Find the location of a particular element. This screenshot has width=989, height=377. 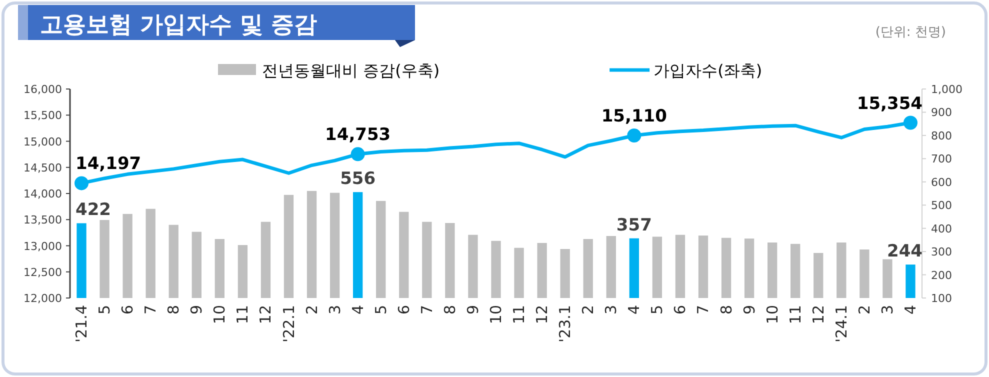

y2-tick: 100 is located at coordinates (941, 298).